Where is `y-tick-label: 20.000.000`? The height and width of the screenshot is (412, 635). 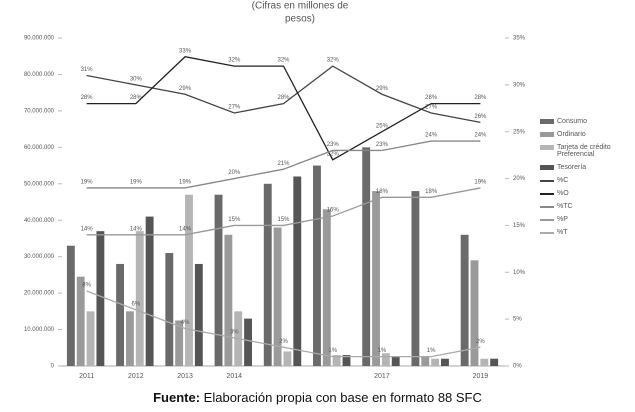
y-tick-label: 20.000.000 is located at coordinates (39, 294).